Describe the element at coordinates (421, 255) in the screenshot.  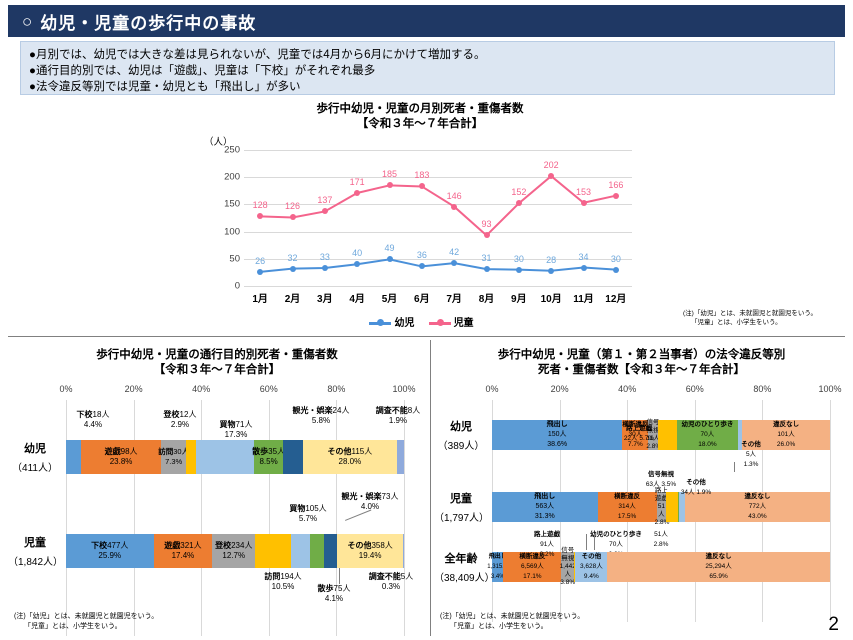
I see `chart1-value-label: 36` at that location.